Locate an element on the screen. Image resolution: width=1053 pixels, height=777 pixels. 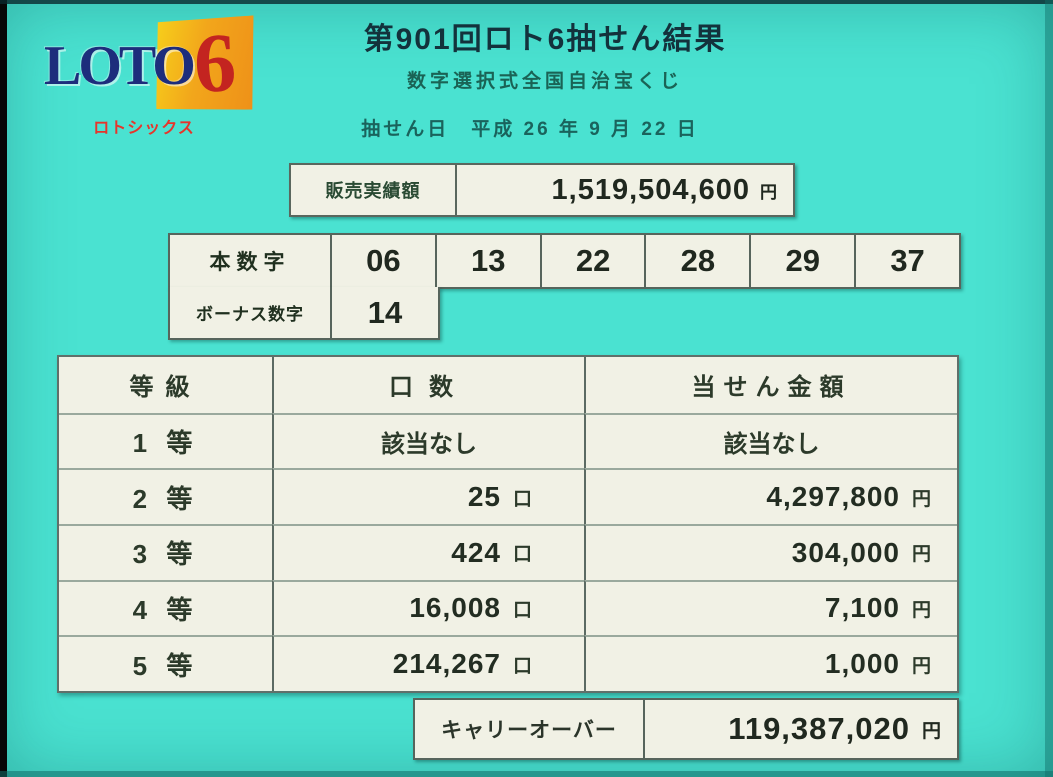
main-number-3: 22 is located at coordinates (594, 261).